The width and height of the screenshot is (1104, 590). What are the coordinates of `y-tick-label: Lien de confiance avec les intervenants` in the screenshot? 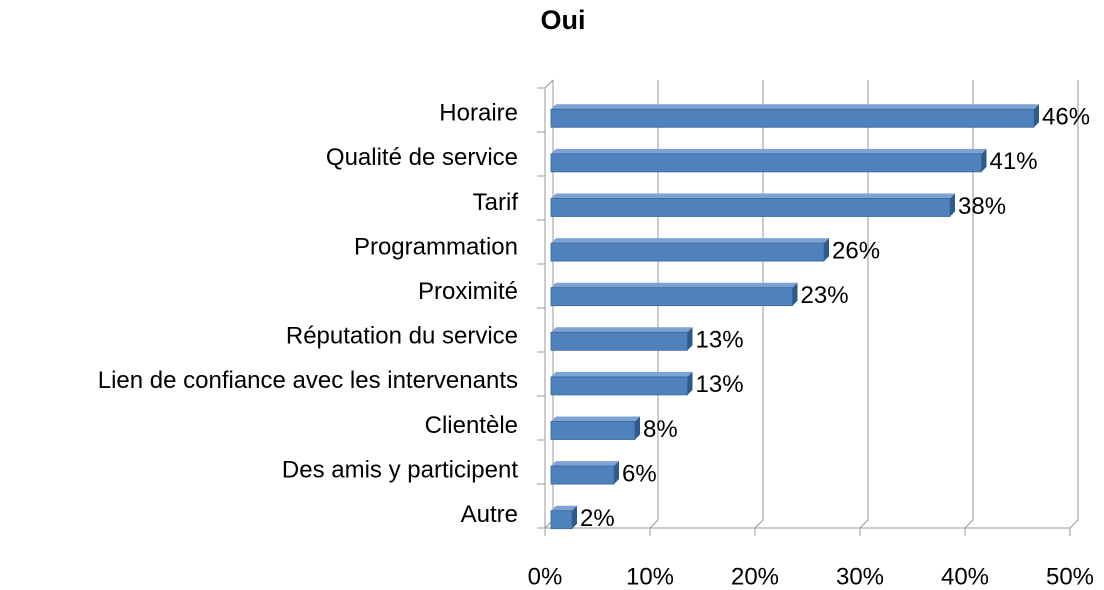 It's located at (308, 380).